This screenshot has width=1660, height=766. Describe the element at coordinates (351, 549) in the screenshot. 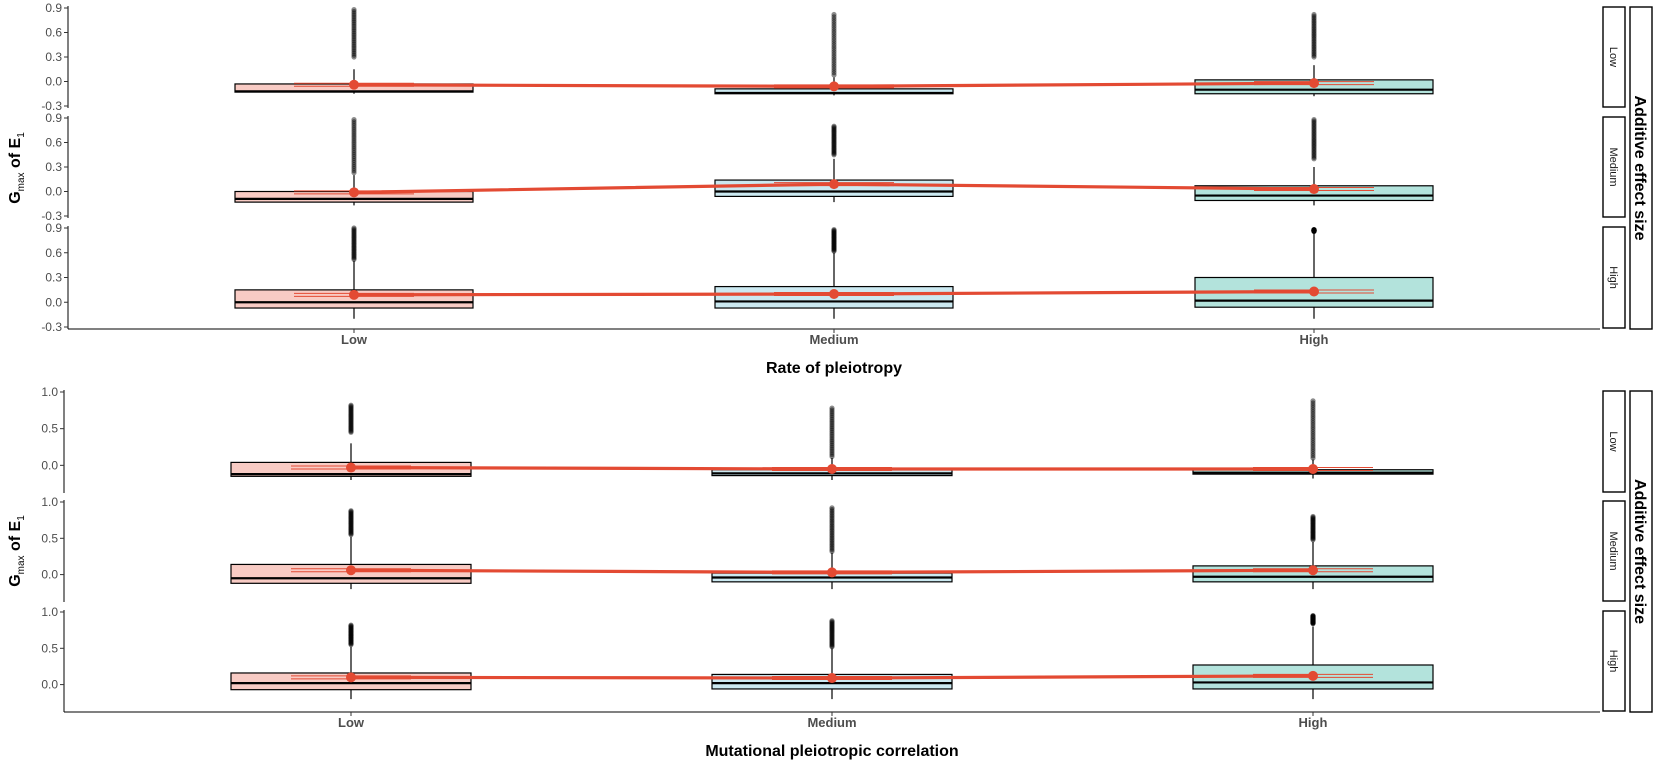

I see `box-low` at that location.